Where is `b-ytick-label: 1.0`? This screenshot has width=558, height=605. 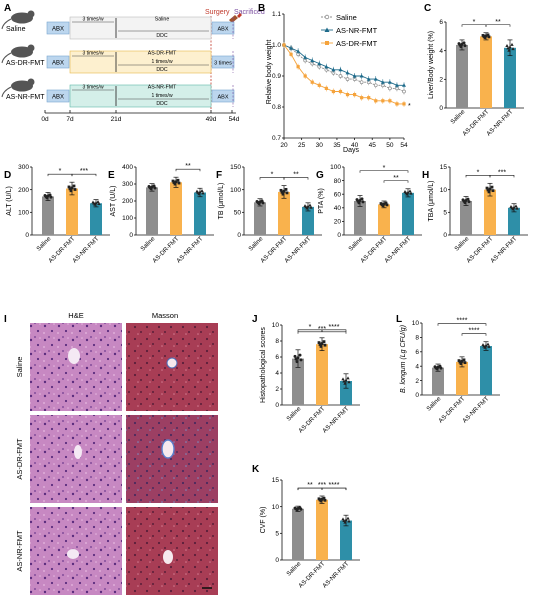 b-ytick-label: 1.0 is located at coordinates (276, 45).